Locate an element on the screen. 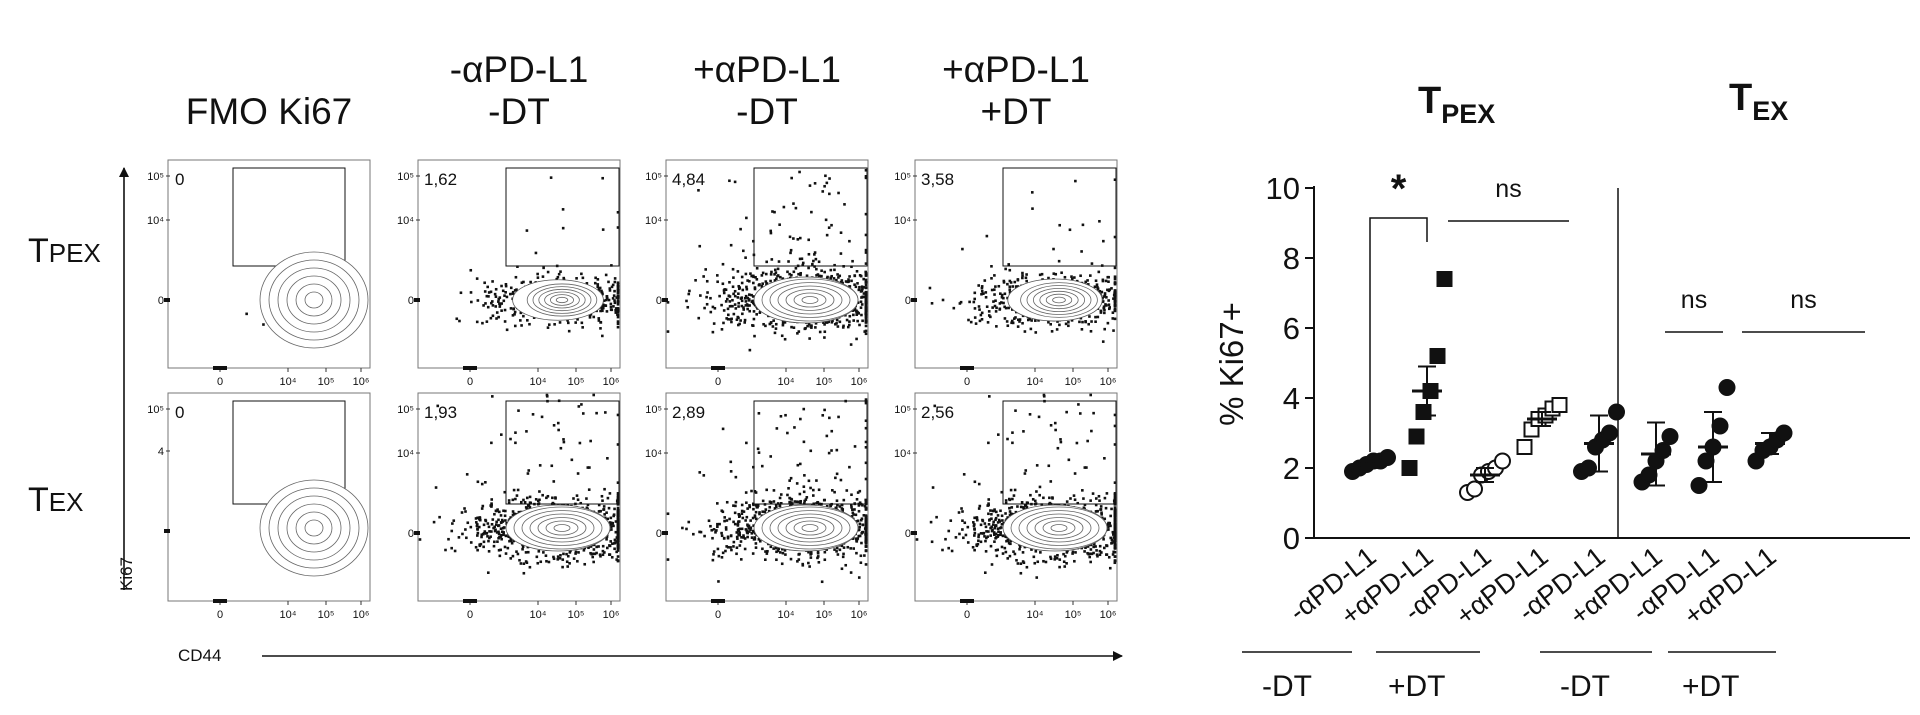 This screenshot has width=1920, height=715. y-tick-label: 10⁵ is located at coordinates (902, 410).